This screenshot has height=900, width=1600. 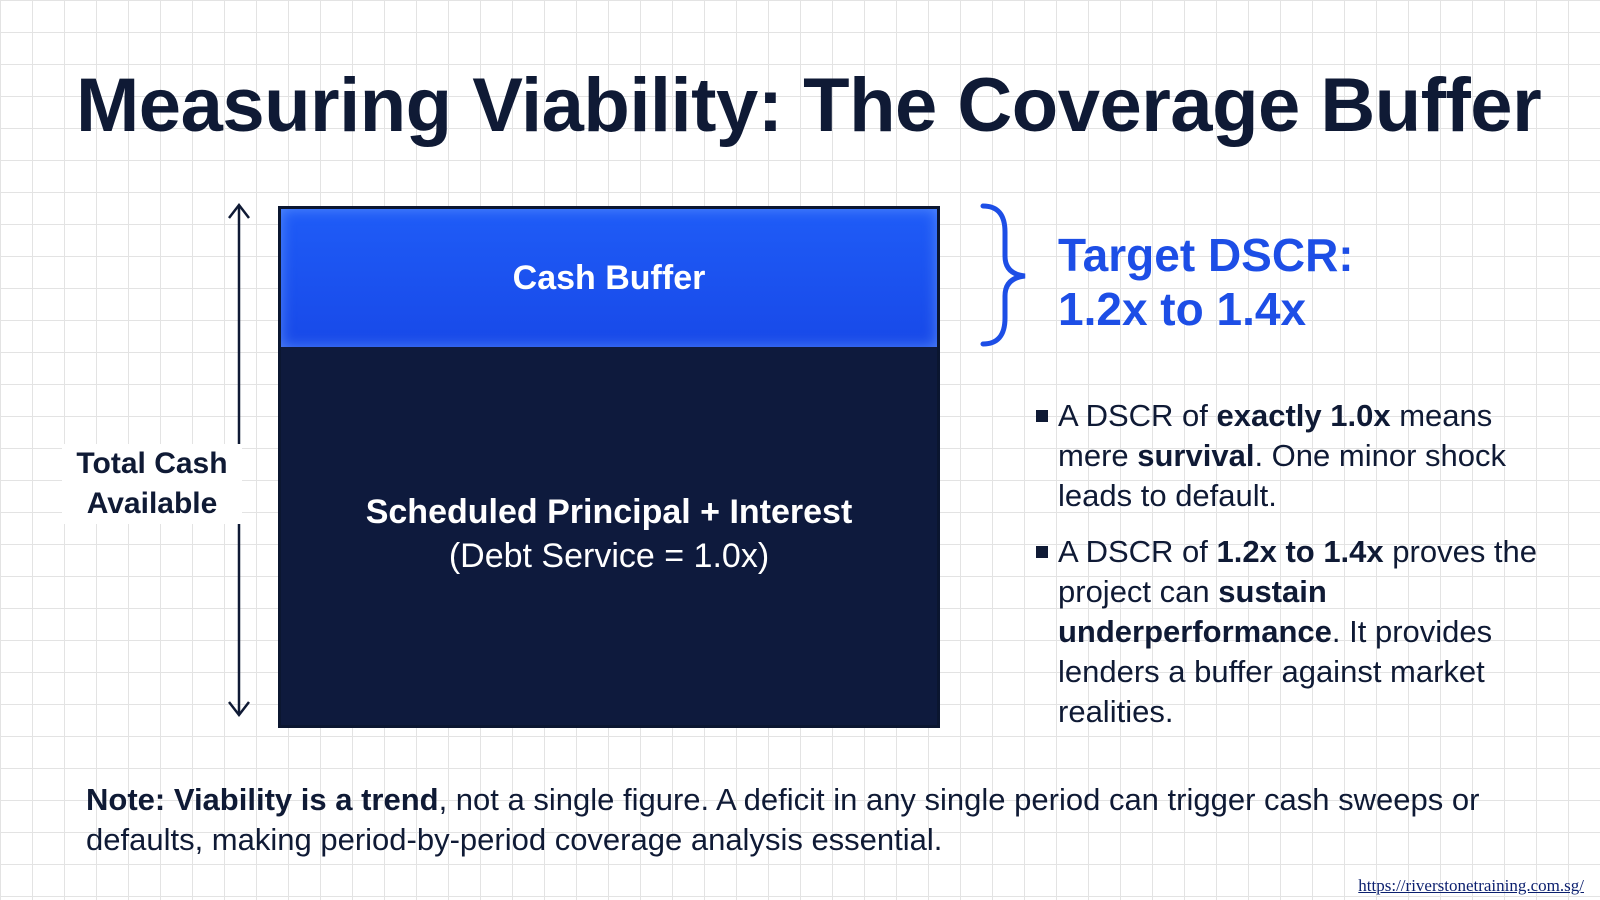 I want to click on page-title: Measuring Viability: The Coverage Buffer, so click(x=809, y=105).